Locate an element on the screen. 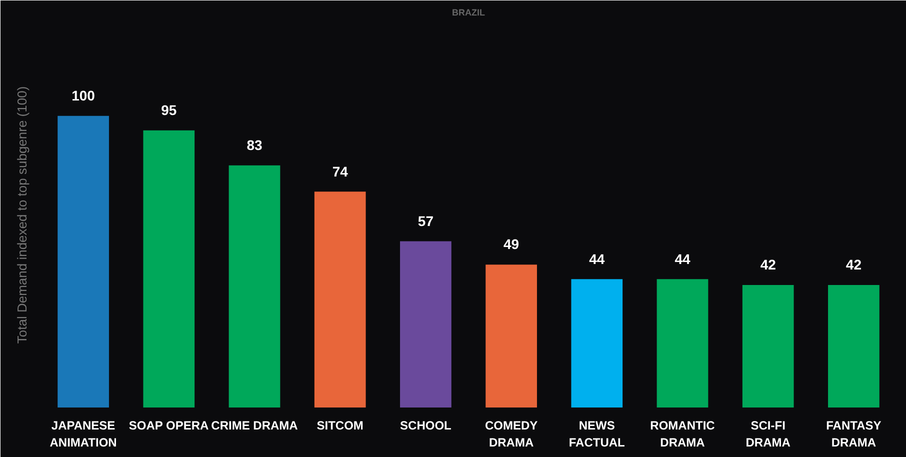  data-label: 74 is located at coordinates (340, 171).